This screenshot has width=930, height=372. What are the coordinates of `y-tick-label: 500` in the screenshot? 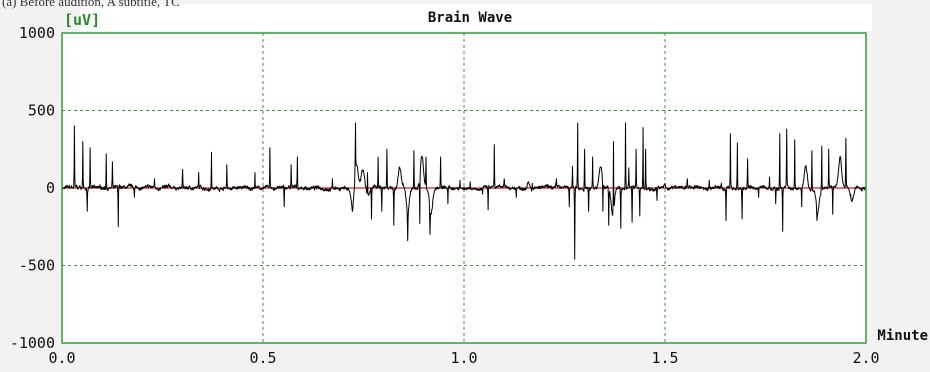 It's located at (41, 111).